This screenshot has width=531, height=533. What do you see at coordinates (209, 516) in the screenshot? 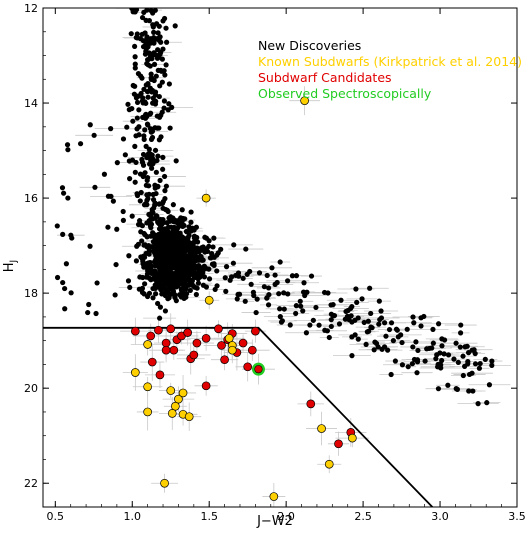
I see `x-tick-label: 1.5` at bounding box center [209, 516].